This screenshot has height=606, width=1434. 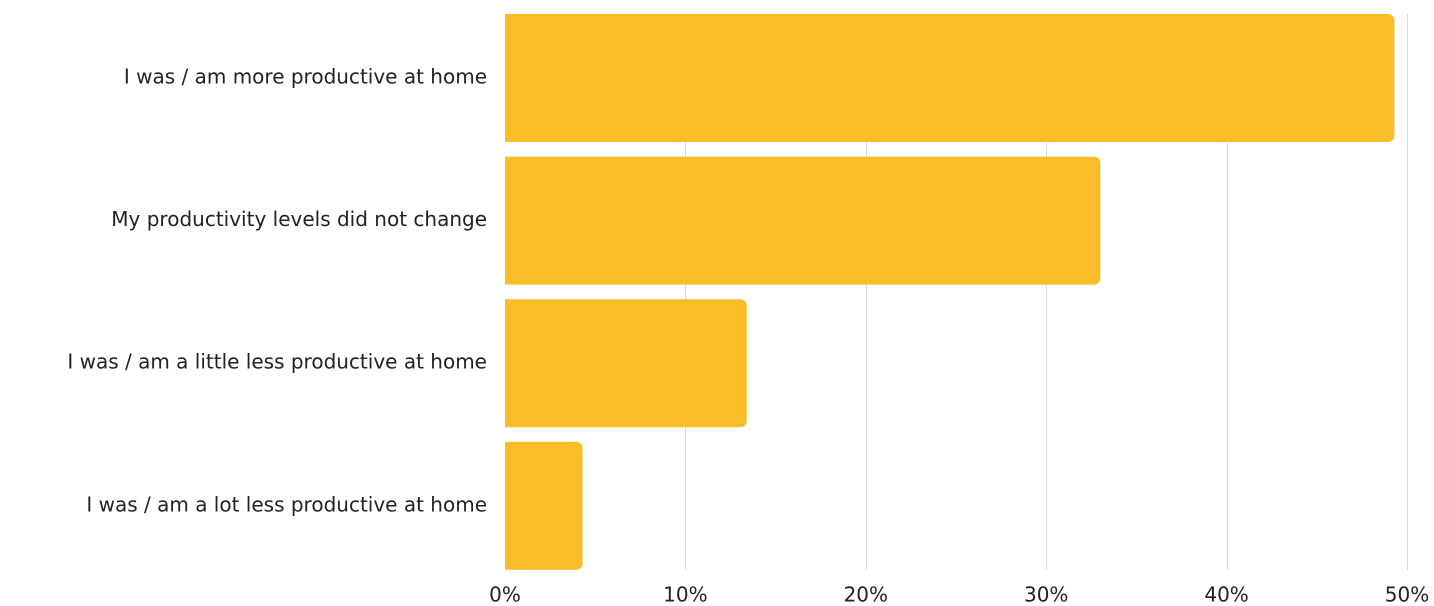 I want to click on x-tick-label: 20%, so click(x=866, y=594).